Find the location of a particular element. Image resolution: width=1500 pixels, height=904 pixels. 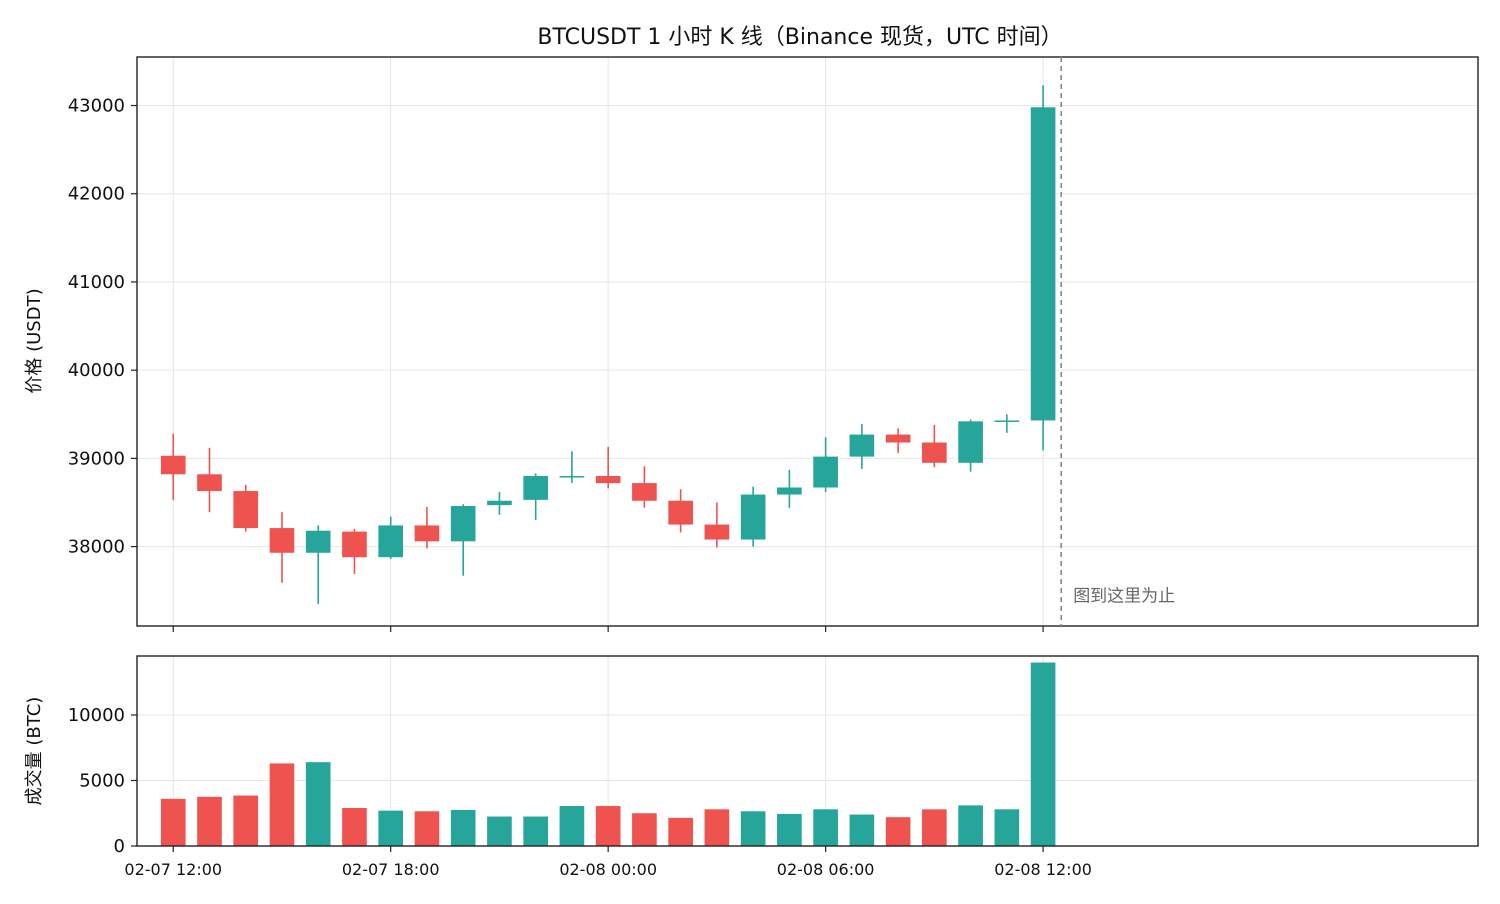

cutoff-marker: 图到这里为止 is located at coordinates (1117, 341).